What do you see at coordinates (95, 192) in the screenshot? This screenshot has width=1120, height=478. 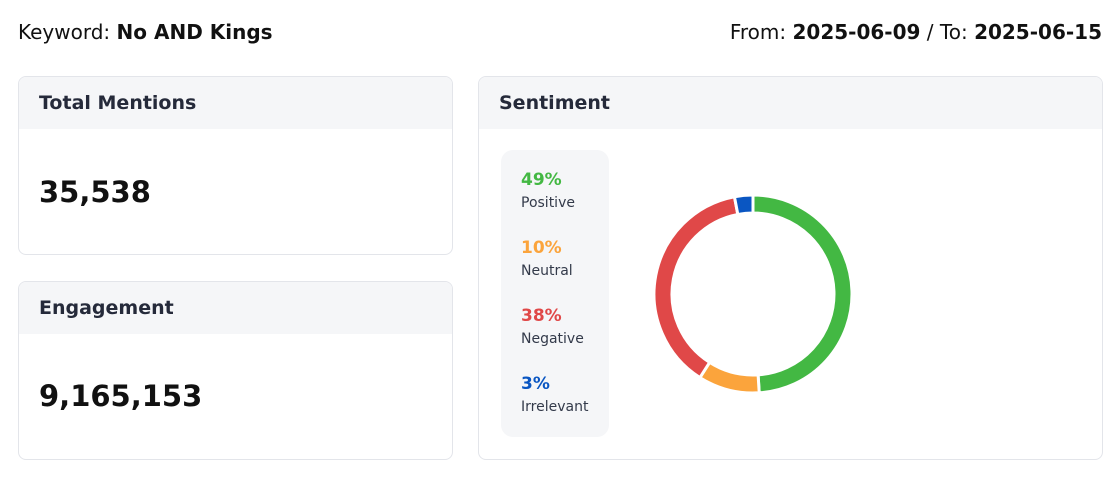 I see `total-mentions-value: 35,538` at bounding box center [95, 192].